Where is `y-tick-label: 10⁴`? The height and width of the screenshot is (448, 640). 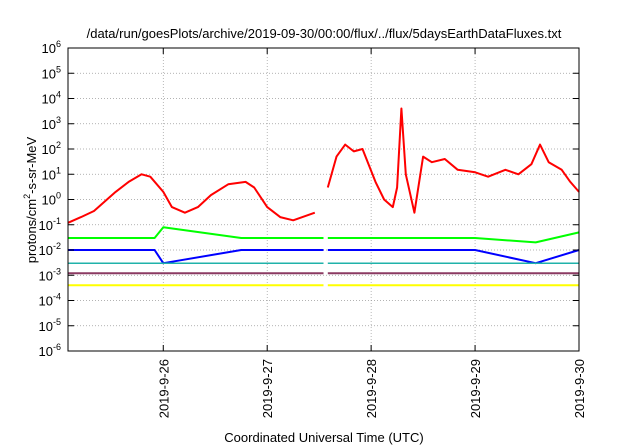 y-tick-label: 10⁴ is located at coordinates (51, 98).